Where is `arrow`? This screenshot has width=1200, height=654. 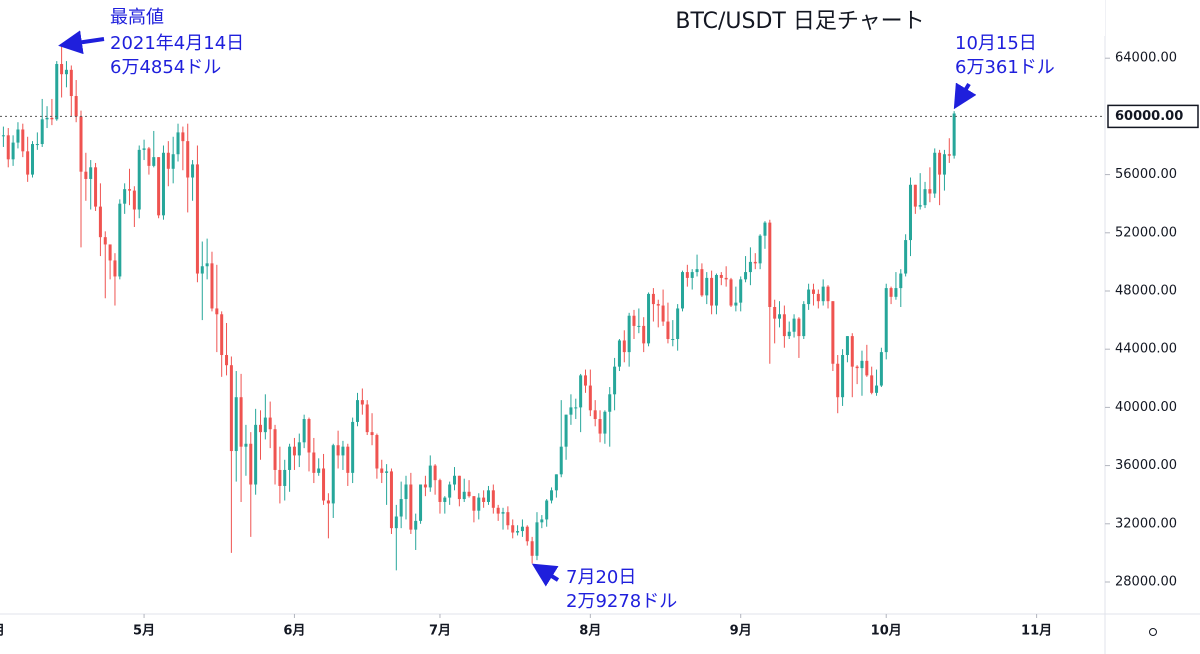 arrow is located at coordinates (965, 96).